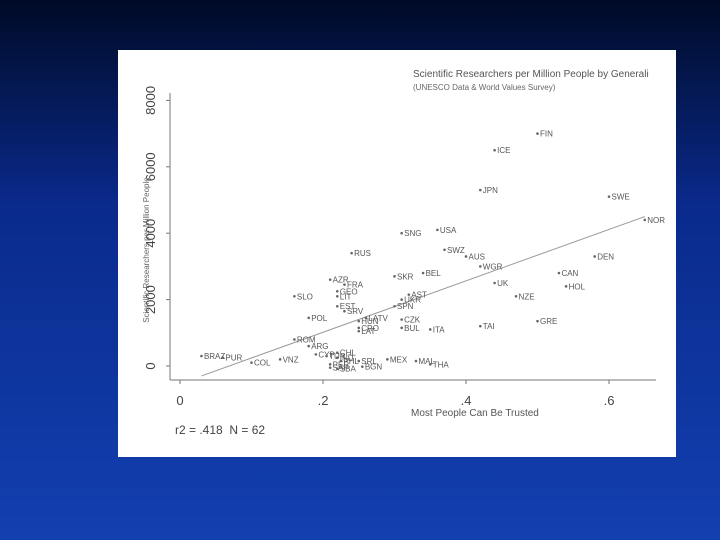 Image resolution: width=720 pixels, height=540 pixels. What do you see at coordinates (484, 87) in the screenshot?
I see `chart-subtitle: (UNESCO Data & World Values Survey)` at bounding box center [484, 87].